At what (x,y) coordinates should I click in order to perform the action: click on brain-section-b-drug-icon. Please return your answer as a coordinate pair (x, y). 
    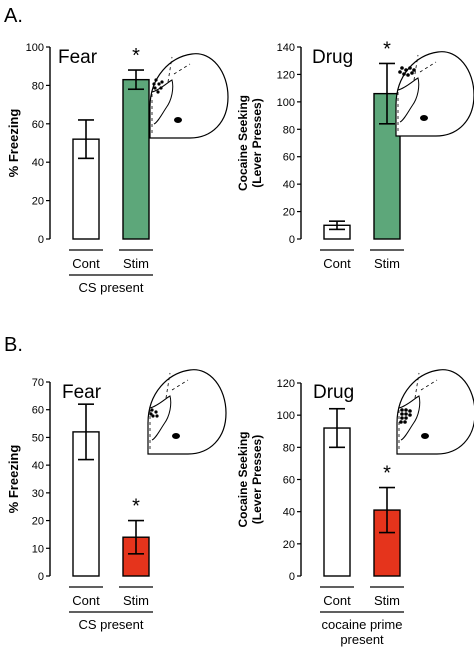
    Looking at the image, I should click on (435, 412).